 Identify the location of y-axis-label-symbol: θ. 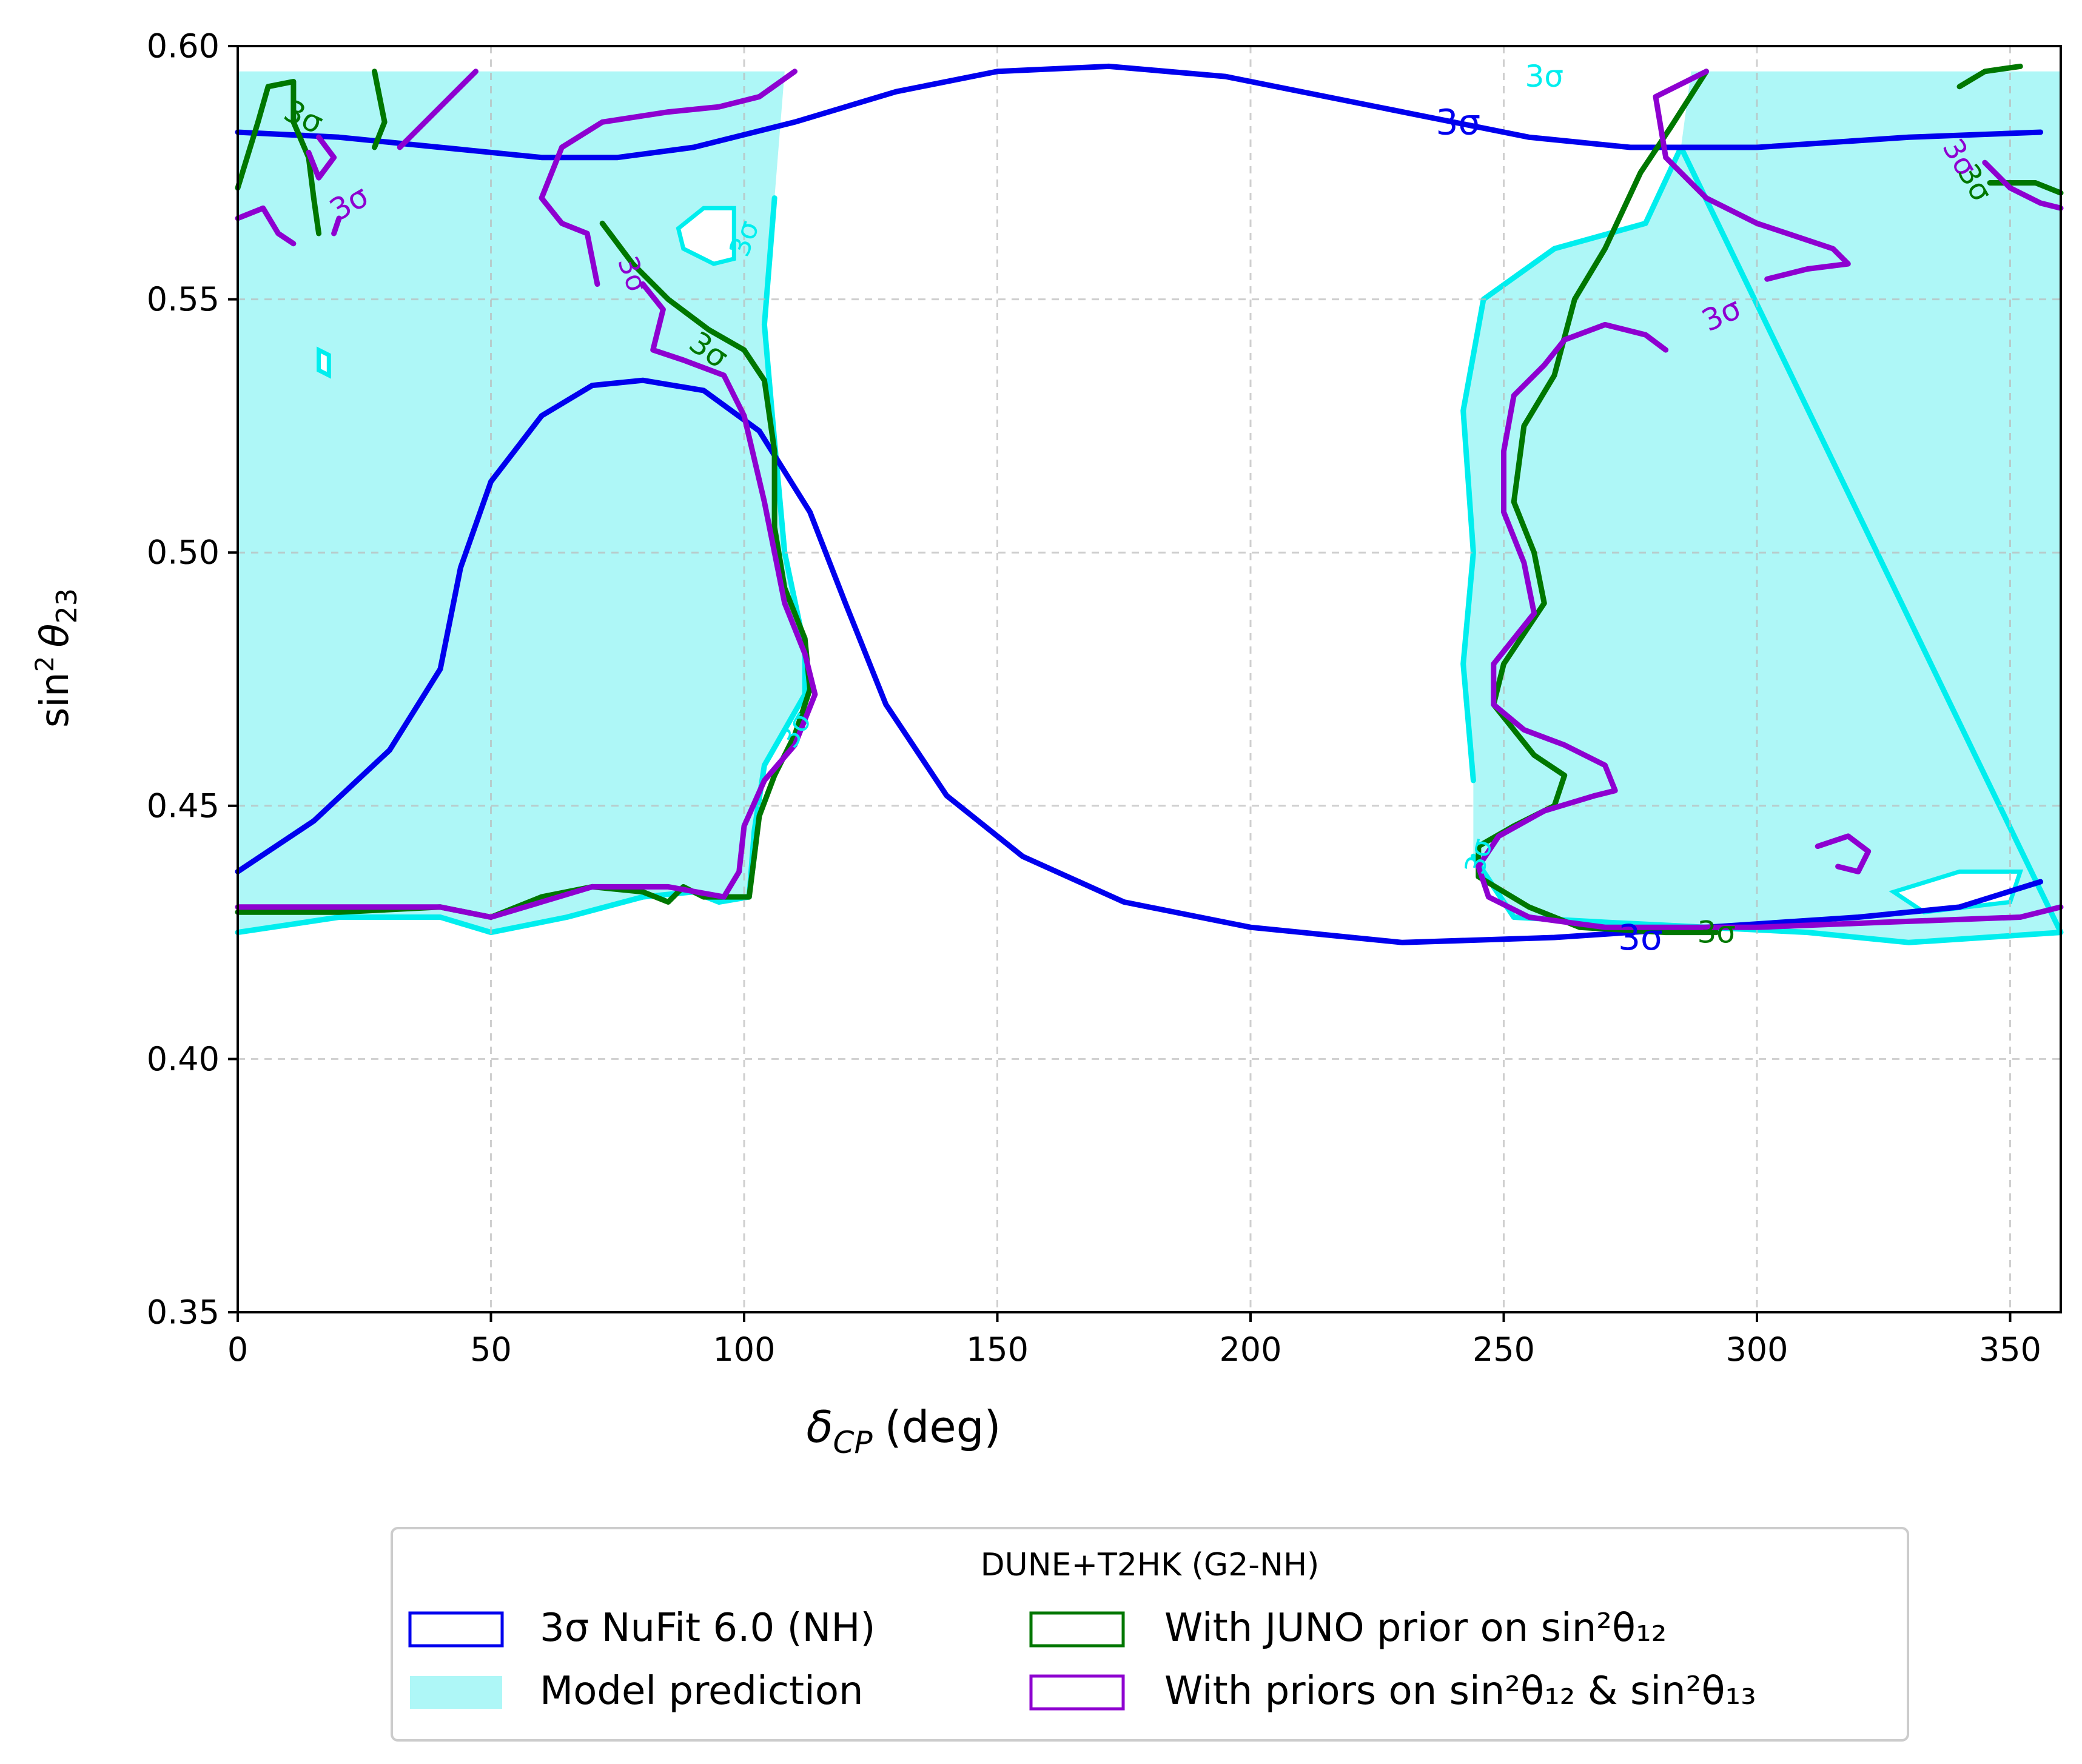
(55, 635).